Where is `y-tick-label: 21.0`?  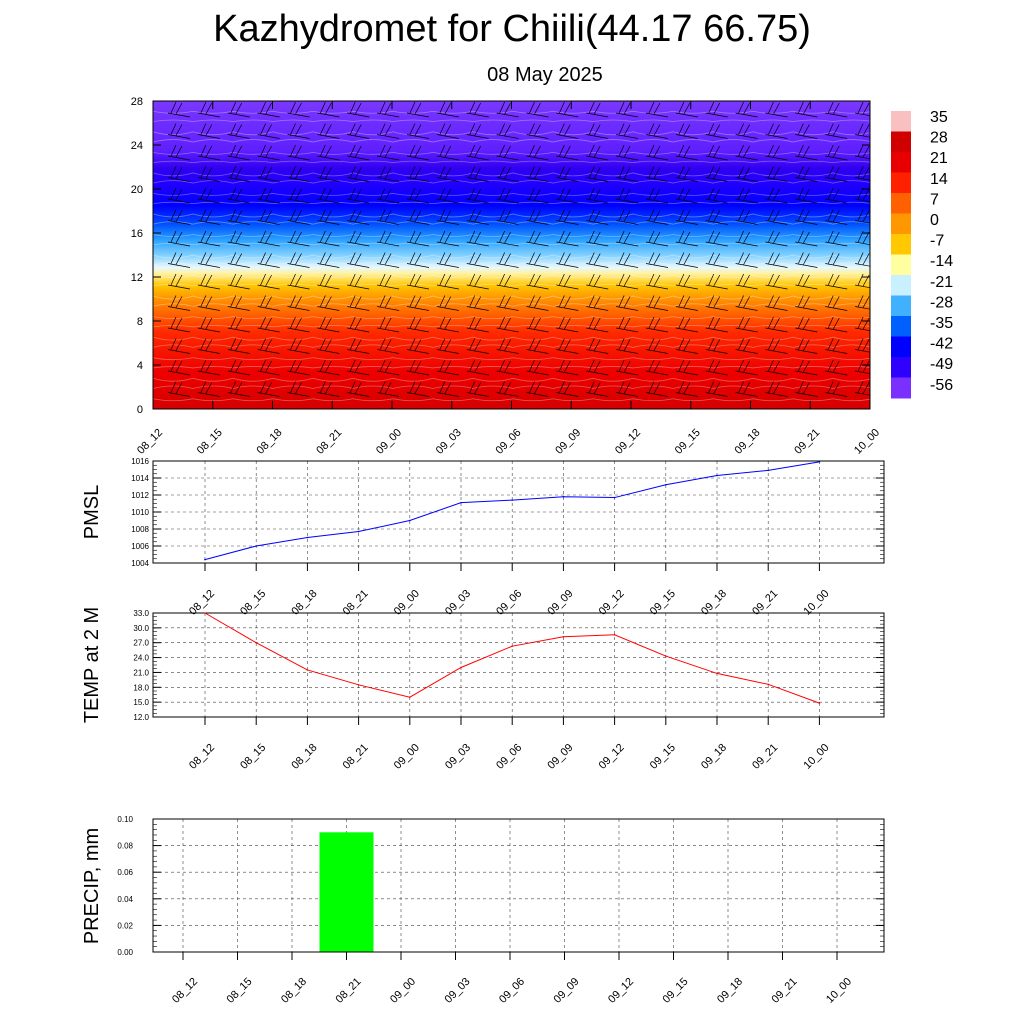 y-tick-label: 21.0 is located at coordinates (141, 672).